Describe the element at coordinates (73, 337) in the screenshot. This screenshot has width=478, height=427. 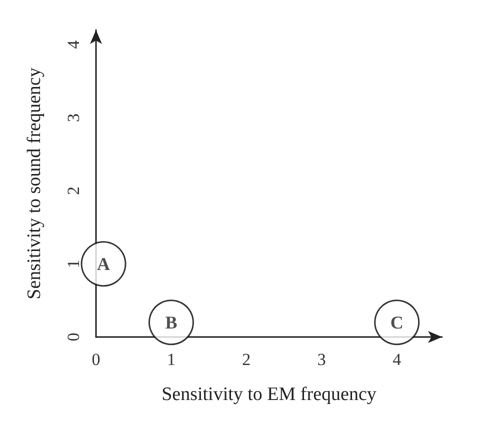
I see `y-tick-label: 0` at that location.